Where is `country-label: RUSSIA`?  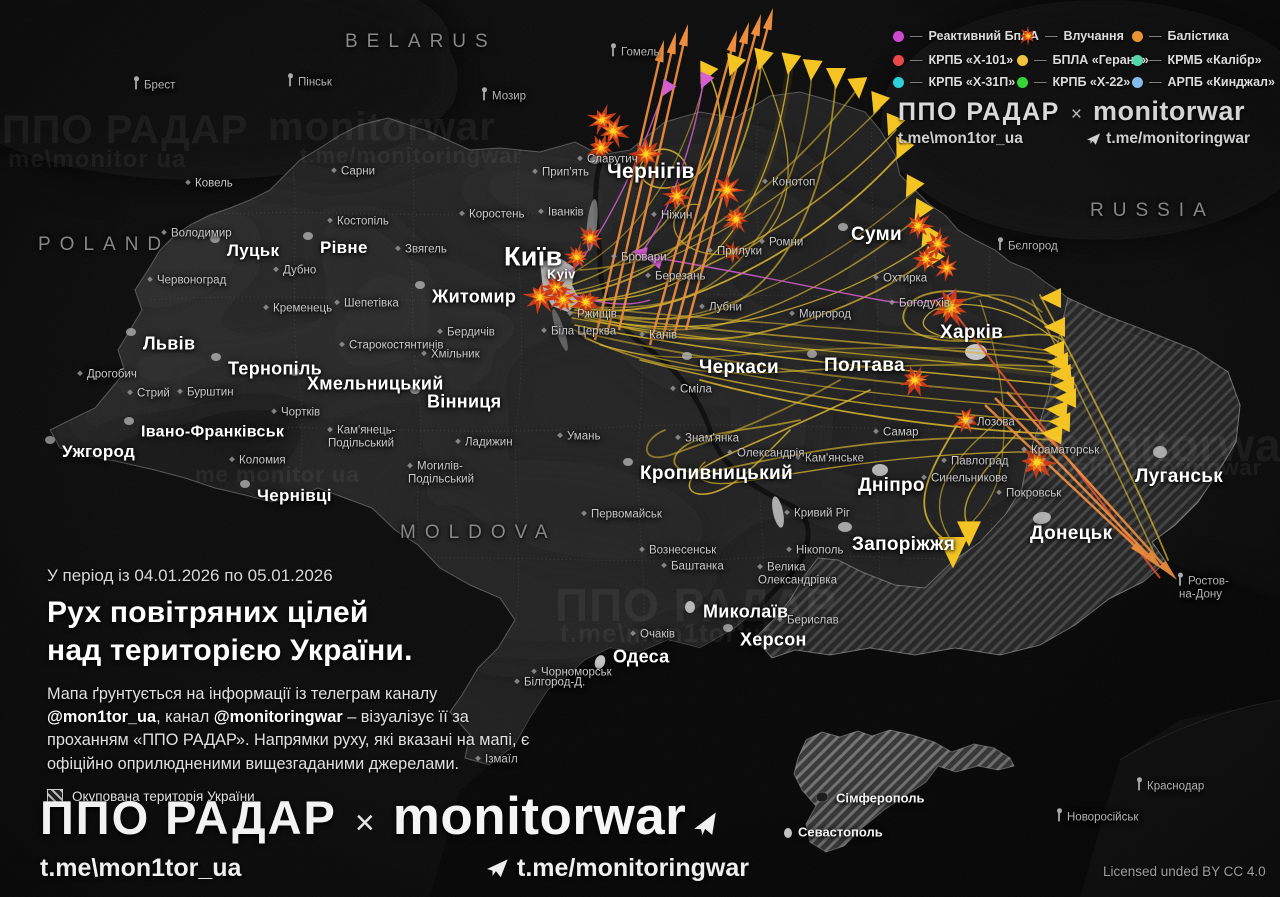 country-label: RUSSIA is located at coordinates (1152, 210).